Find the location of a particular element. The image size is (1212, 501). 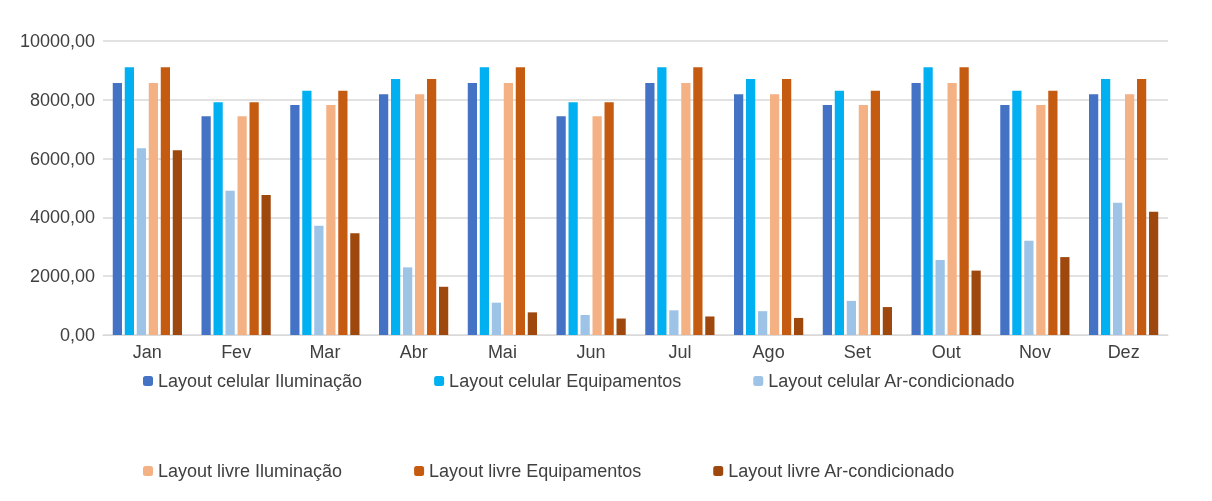

x-tick-label: Jun is located at coordinates (591, 352).